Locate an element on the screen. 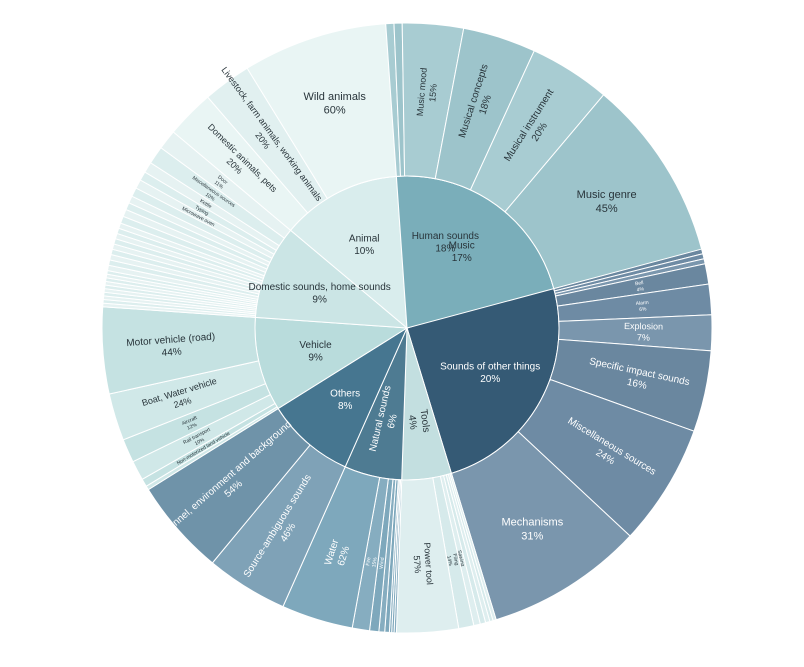  inner-label-others: Others 8% is located at coordinates (345, 400).